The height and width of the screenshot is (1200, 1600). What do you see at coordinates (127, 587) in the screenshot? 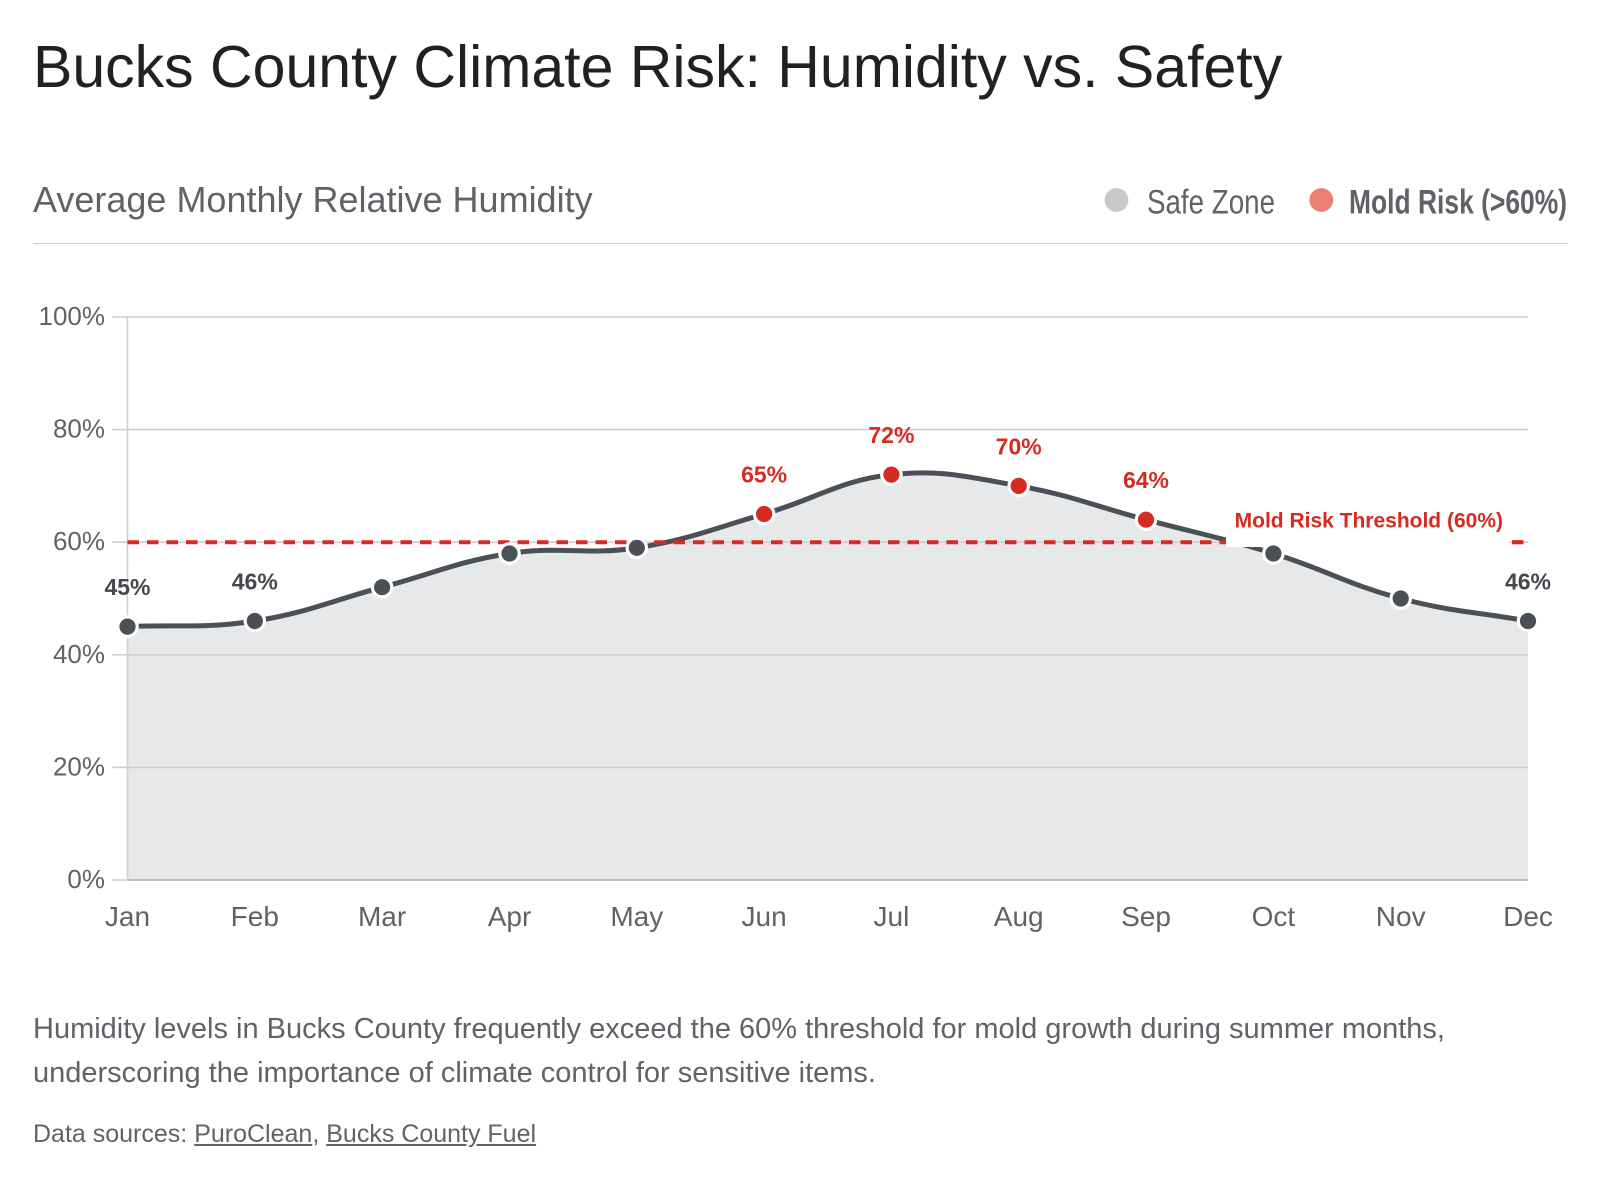
I see `svg-text: 45%` at bounding box center [127, 587].